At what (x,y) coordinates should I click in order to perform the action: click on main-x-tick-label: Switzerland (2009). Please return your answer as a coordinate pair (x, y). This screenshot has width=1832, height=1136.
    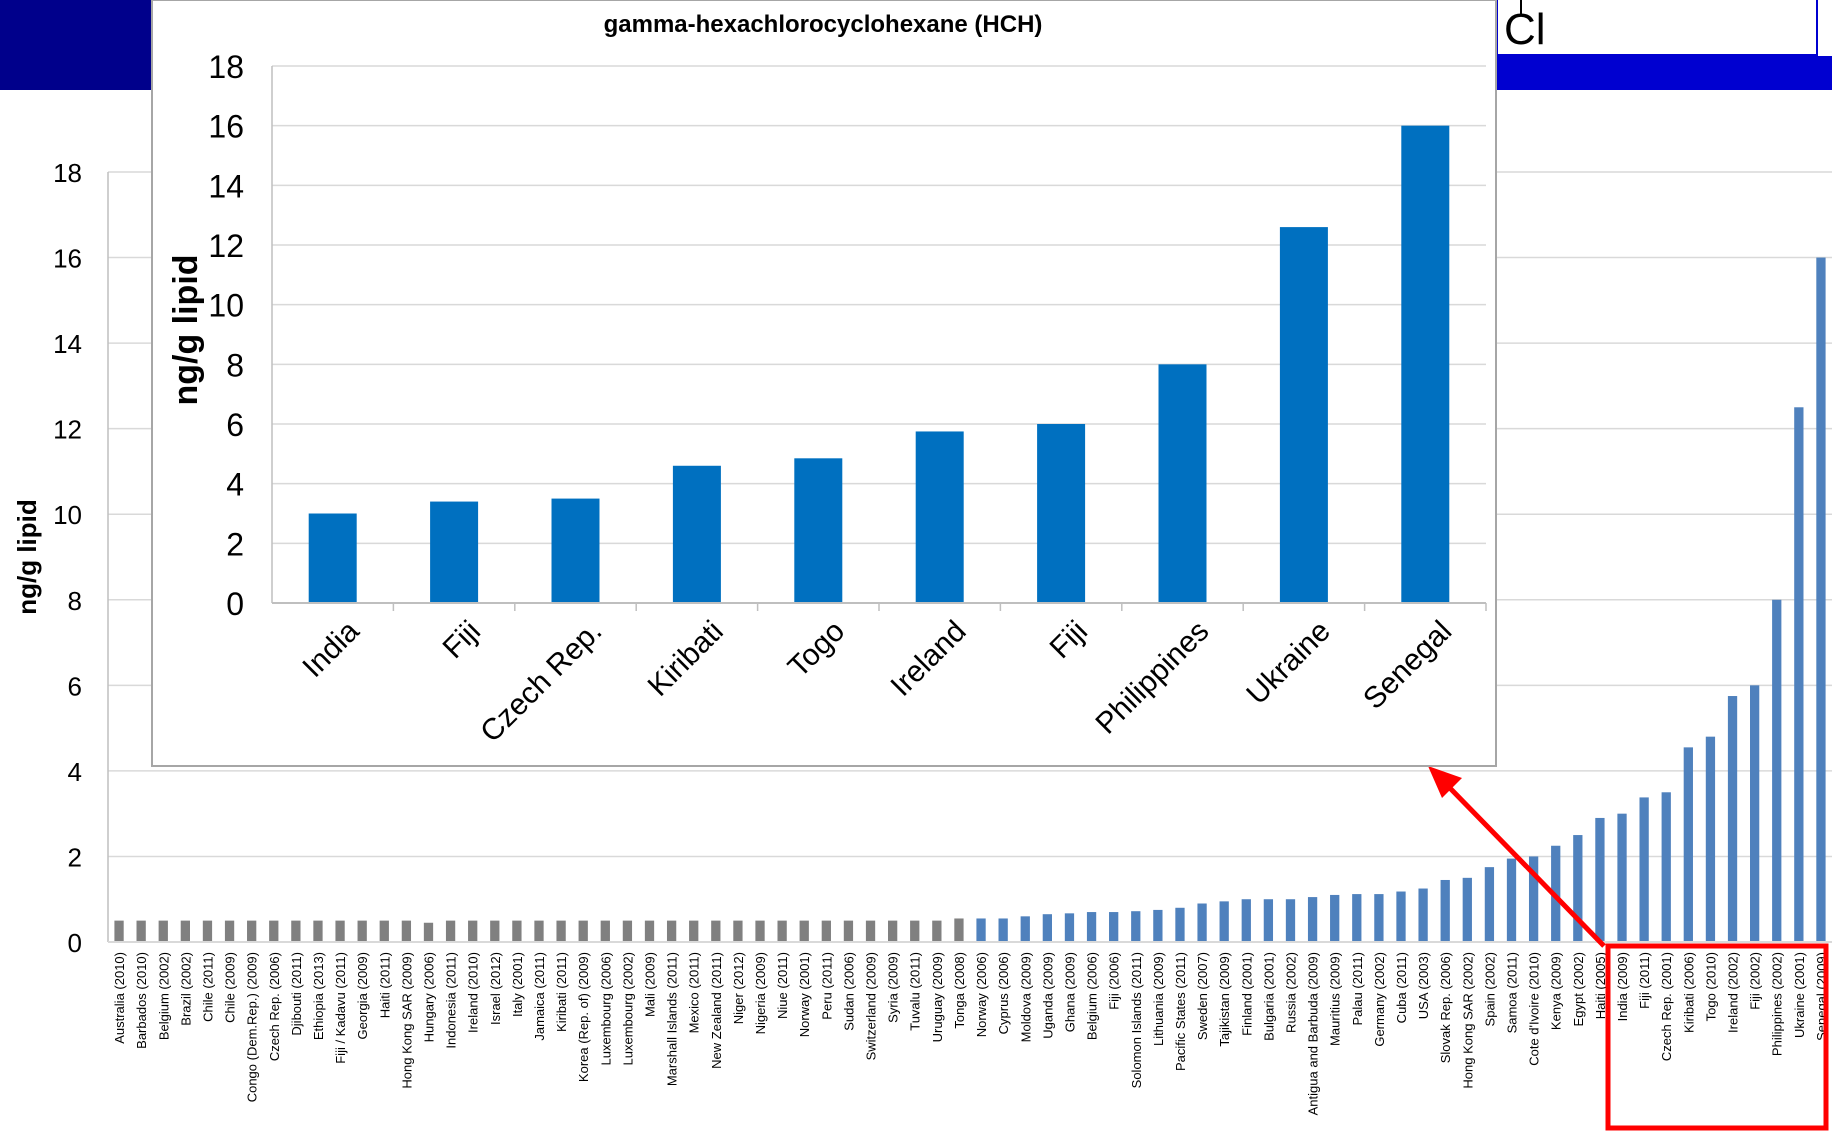
    Looking at the image, I should click on (871, 1006).